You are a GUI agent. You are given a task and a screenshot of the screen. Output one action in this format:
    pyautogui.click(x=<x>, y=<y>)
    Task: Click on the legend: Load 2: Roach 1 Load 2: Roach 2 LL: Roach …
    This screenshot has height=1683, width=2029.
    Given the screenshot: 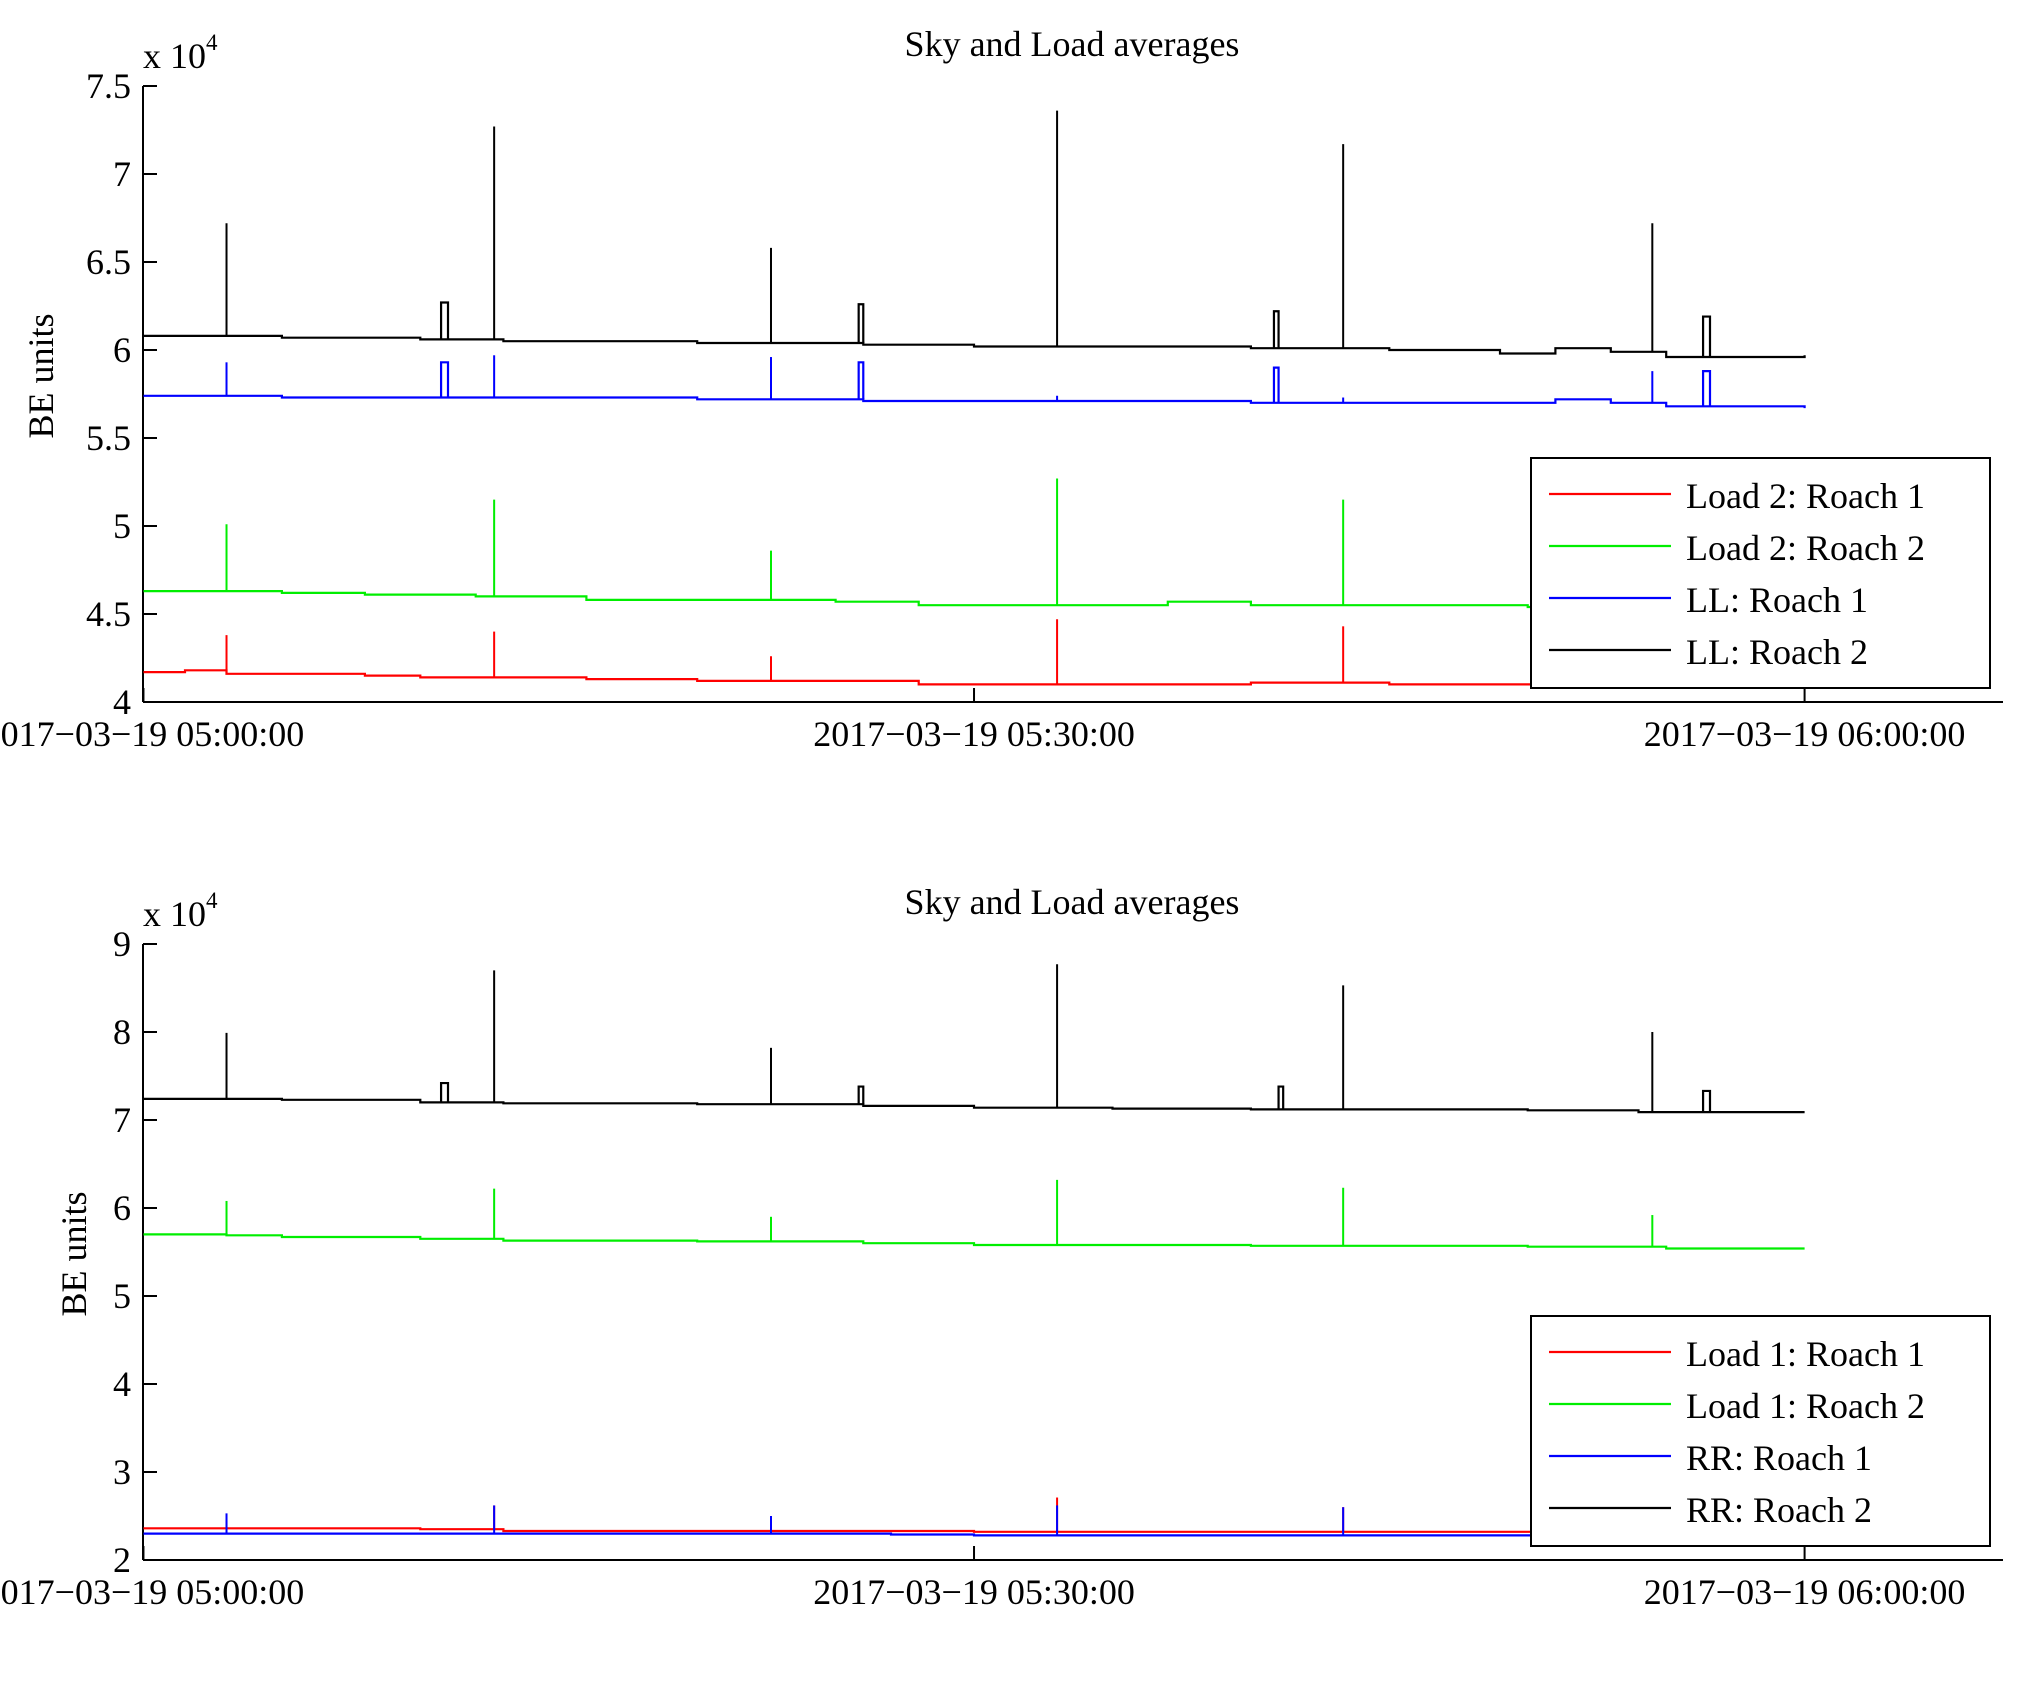 What is the action you would take?
    pyautogui.click(x=1760, y=573)
    